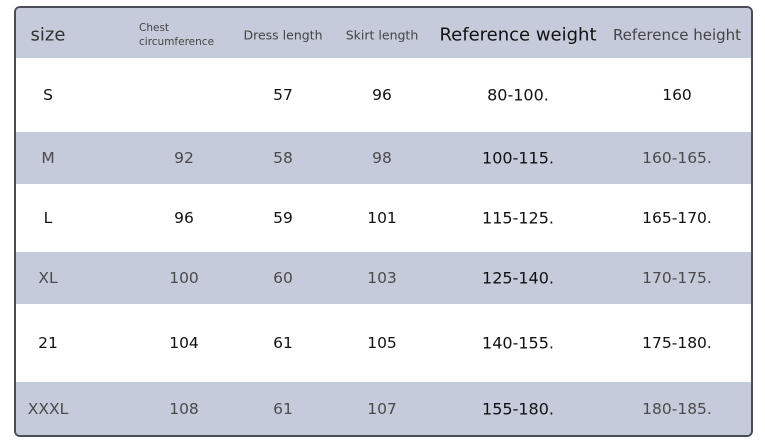 The height and width of the screenshot is (443, 765). What do you see at coordinates (283, 278) in the screenshot?
I see `table-cell: 60` at bounding box center [283, 278].